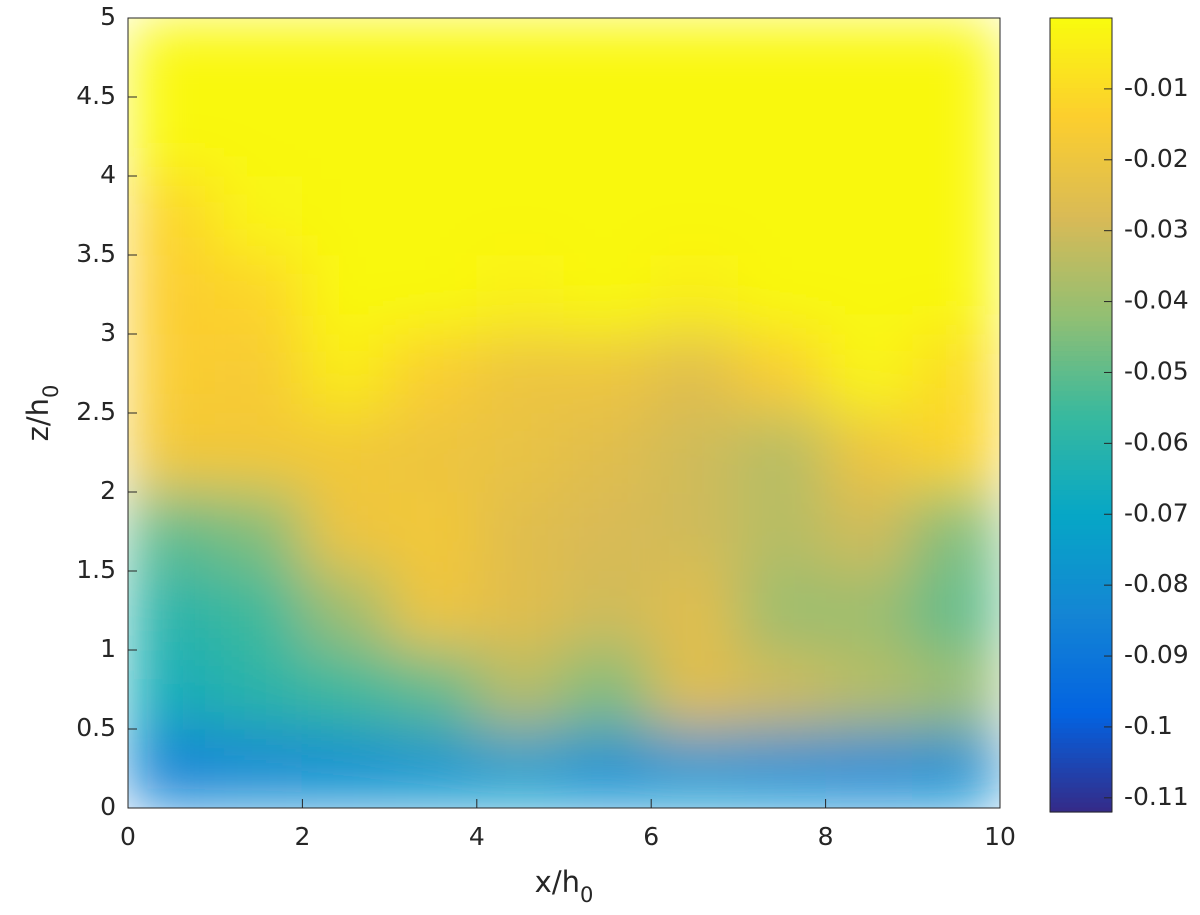 The width and height of the screenshot is (1200, 915). Describe the element at coordinates (108, 174) in the screenshot. I see `y-tick-label: 4` at that location.